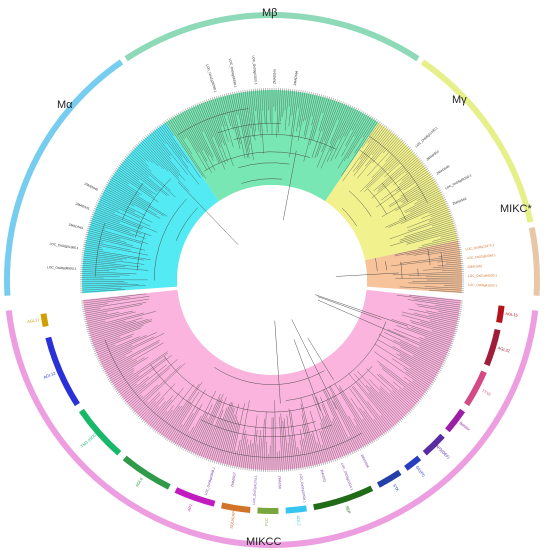 The image size is (545, 550). I want to click on subclade-band-sep, so click(343, 498).